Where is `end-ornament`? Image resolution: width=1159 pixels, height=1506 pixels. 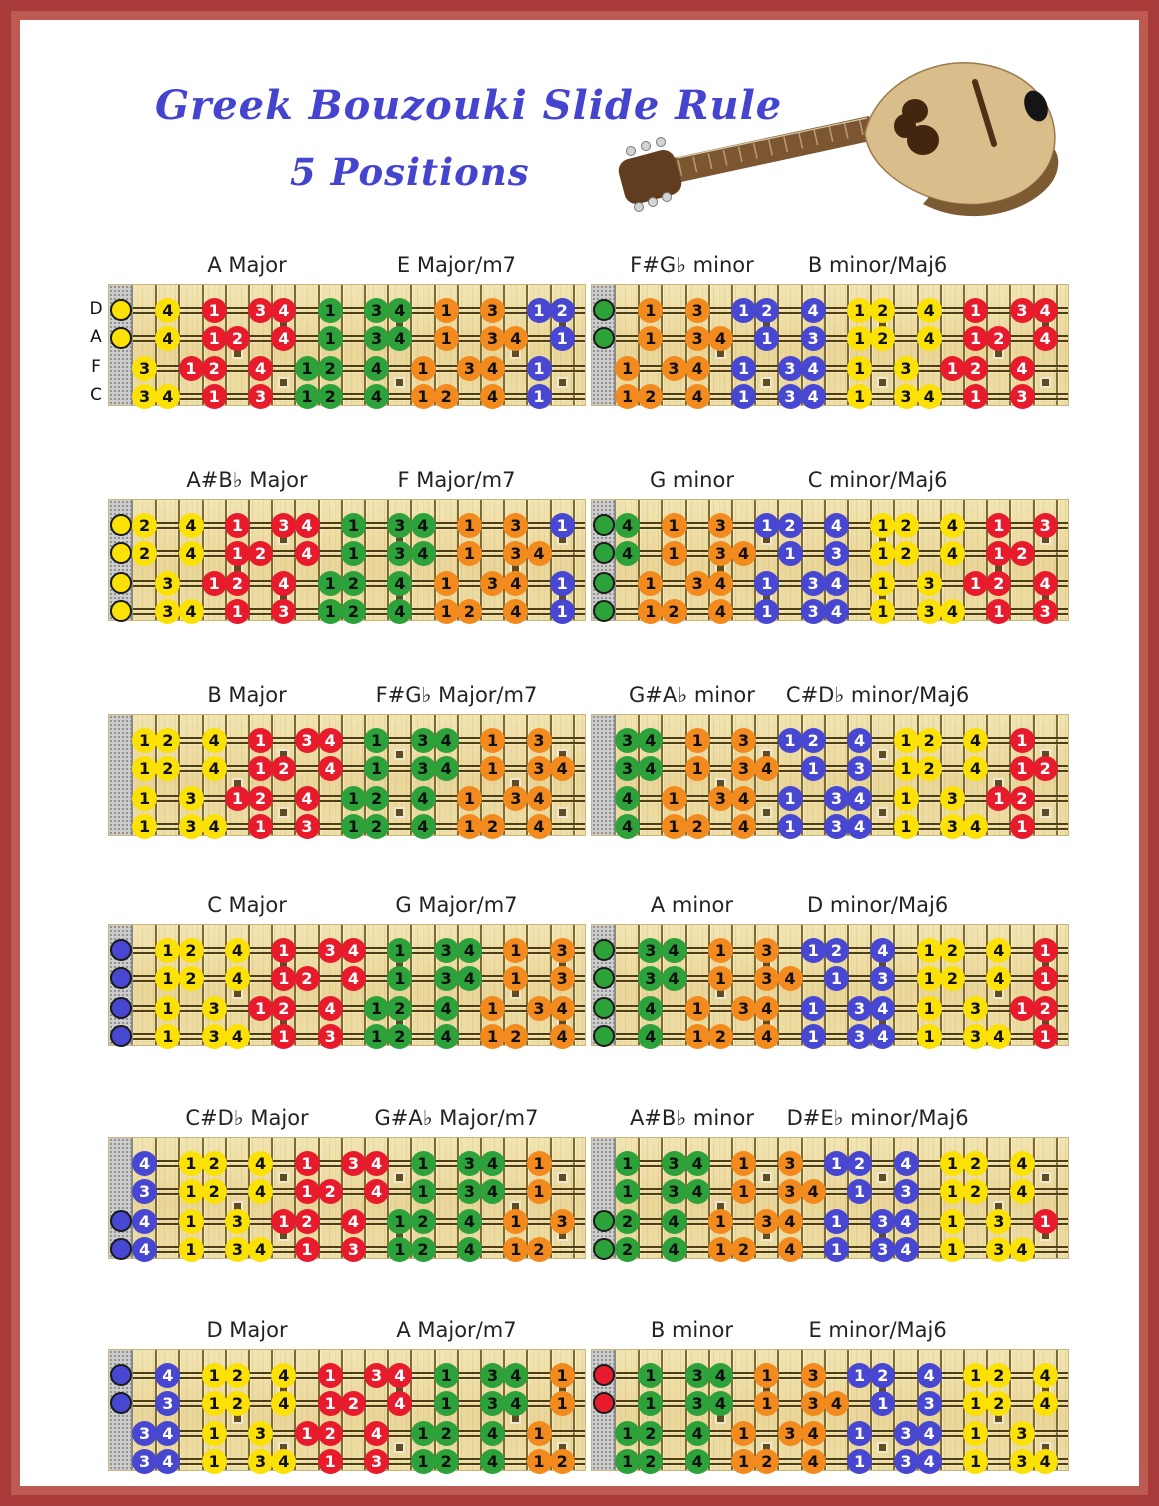
end-ornament is located at coordinates (1036, 106).